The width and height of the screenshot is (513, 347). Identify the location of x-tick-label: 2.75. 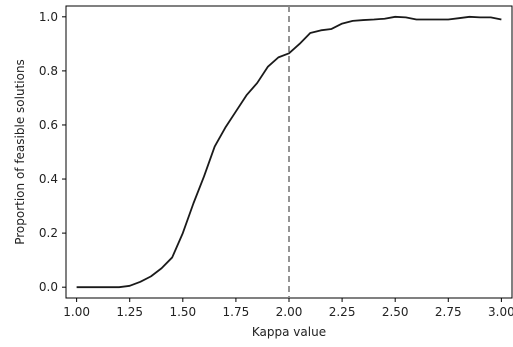
(448, 312).